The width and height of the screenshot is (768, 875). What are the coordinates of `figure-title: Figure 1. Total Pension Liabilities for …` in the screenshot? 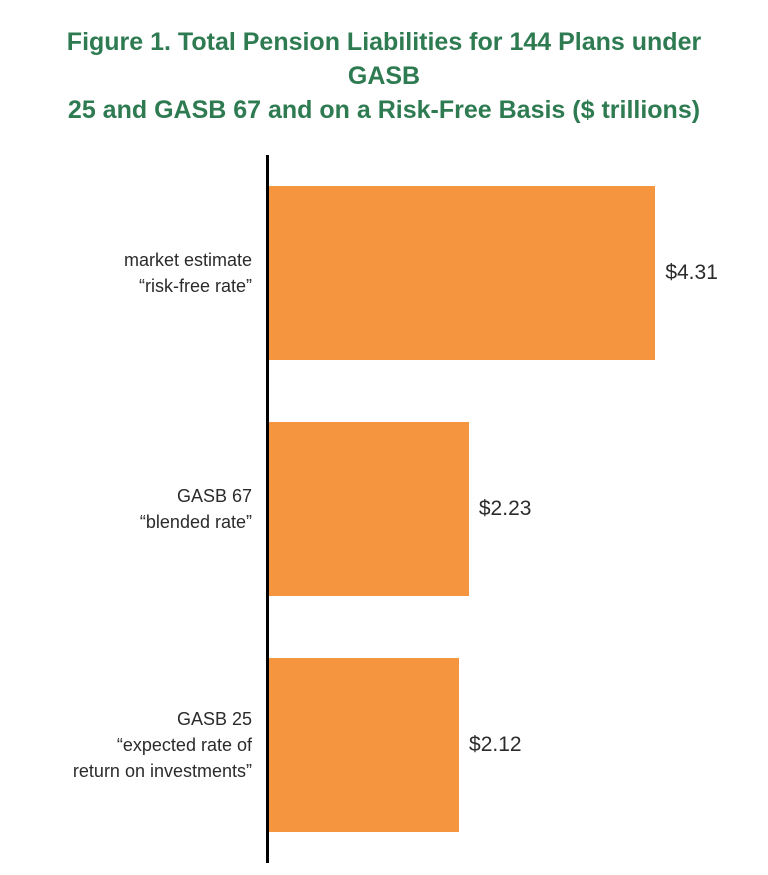 It's located at (384, 76).